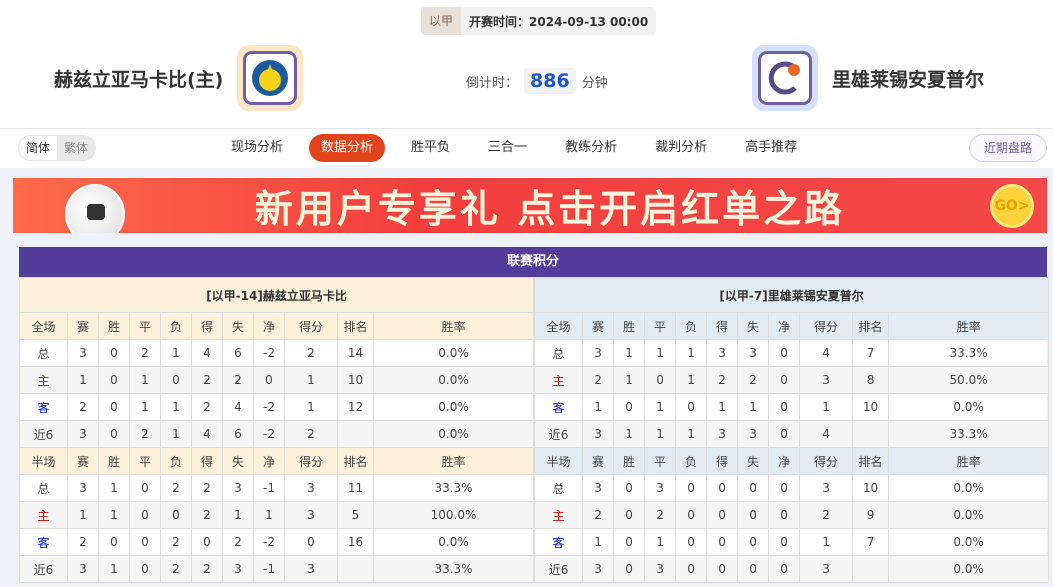  What do you see at coordinates (771, 147) in the screenshot?
I see `tab-6: 高手推荐` at bounding box center [771, 147].